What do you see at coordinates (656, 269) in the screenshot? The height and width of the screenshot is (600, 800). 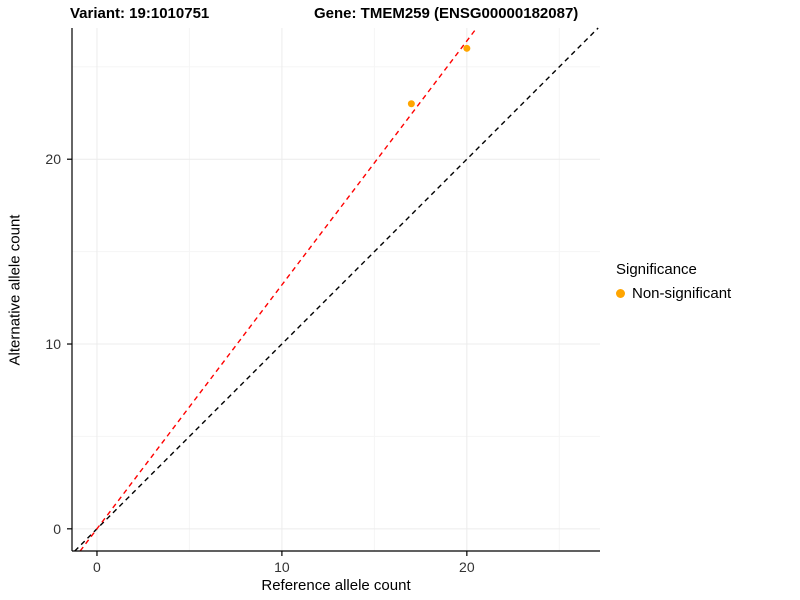 I see `legend-title: Significance` at bounding box center [656, 269].